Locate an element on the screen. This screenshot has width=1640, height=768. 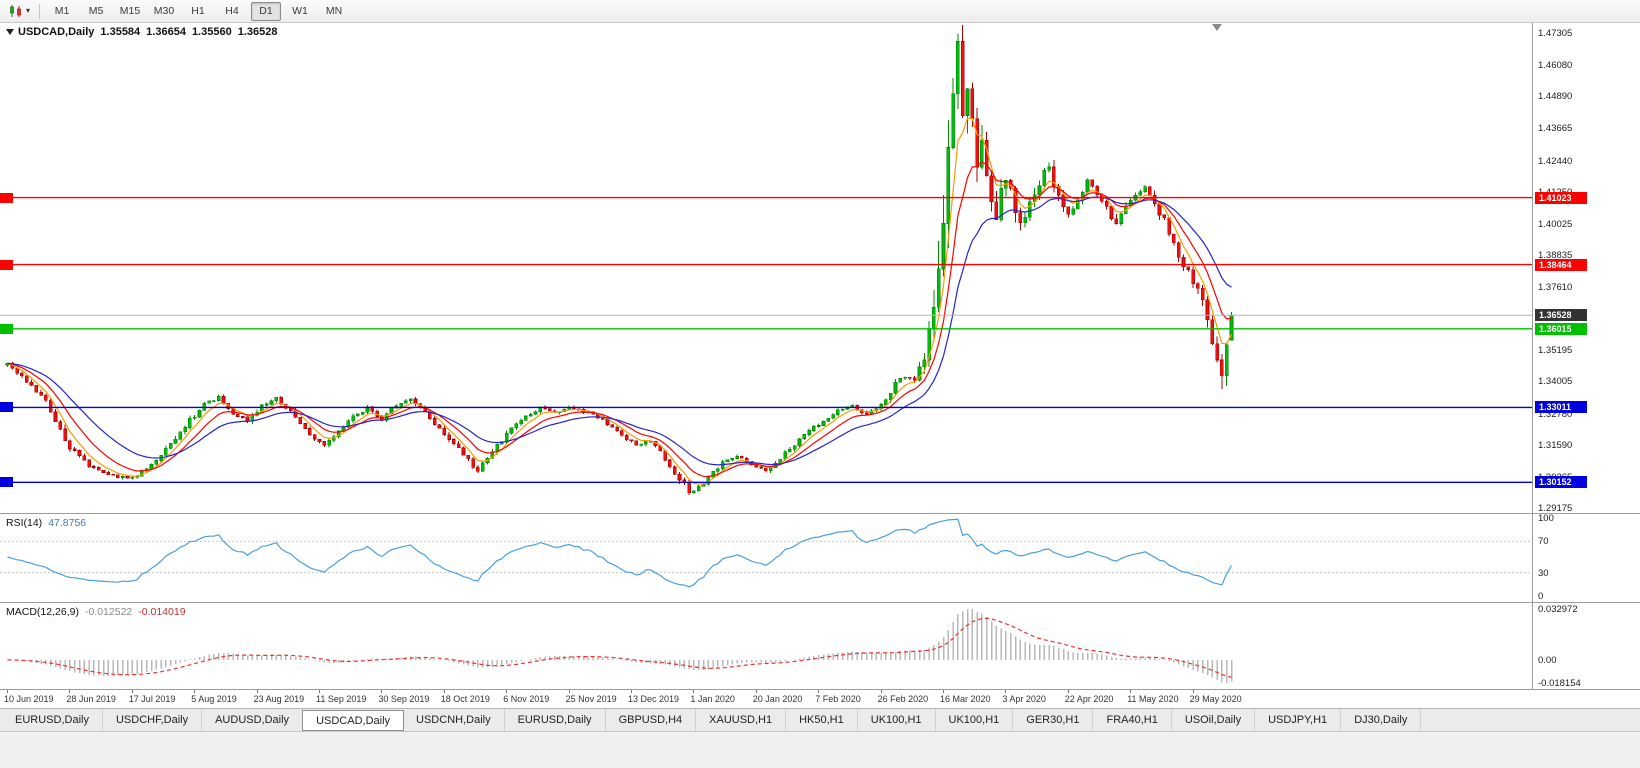
hline-price-label: 1.36015 is located at coordinates (1561, 328).